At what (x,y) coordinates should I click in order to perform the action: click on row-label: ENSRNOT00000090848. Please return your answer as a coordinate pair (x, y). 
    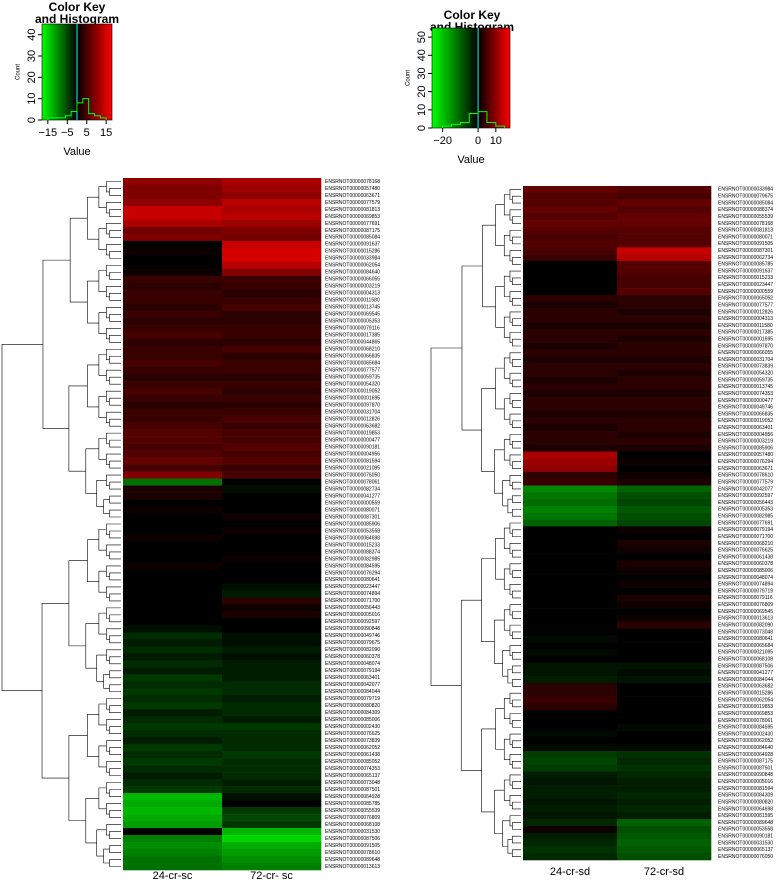
    Looking at the image, I should click on (352, 629).